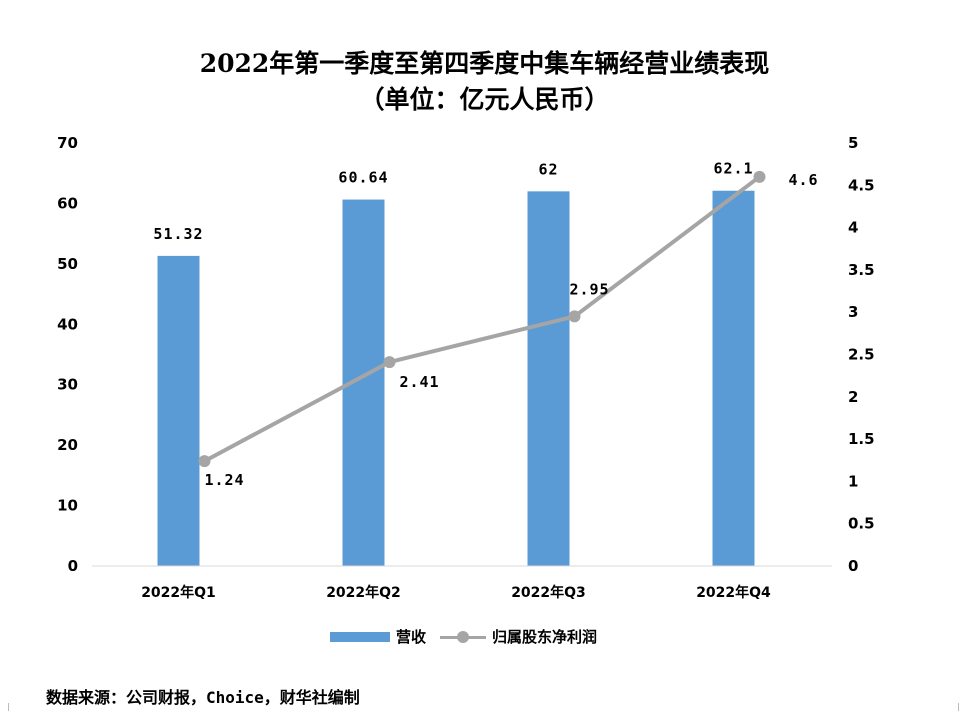 The height and width of the screenshot is (715, 969). What do you see at coordinates (853, 397) in the screenshot?
I see `y-right-tick-label: 2` at bounding box center [853, 397].